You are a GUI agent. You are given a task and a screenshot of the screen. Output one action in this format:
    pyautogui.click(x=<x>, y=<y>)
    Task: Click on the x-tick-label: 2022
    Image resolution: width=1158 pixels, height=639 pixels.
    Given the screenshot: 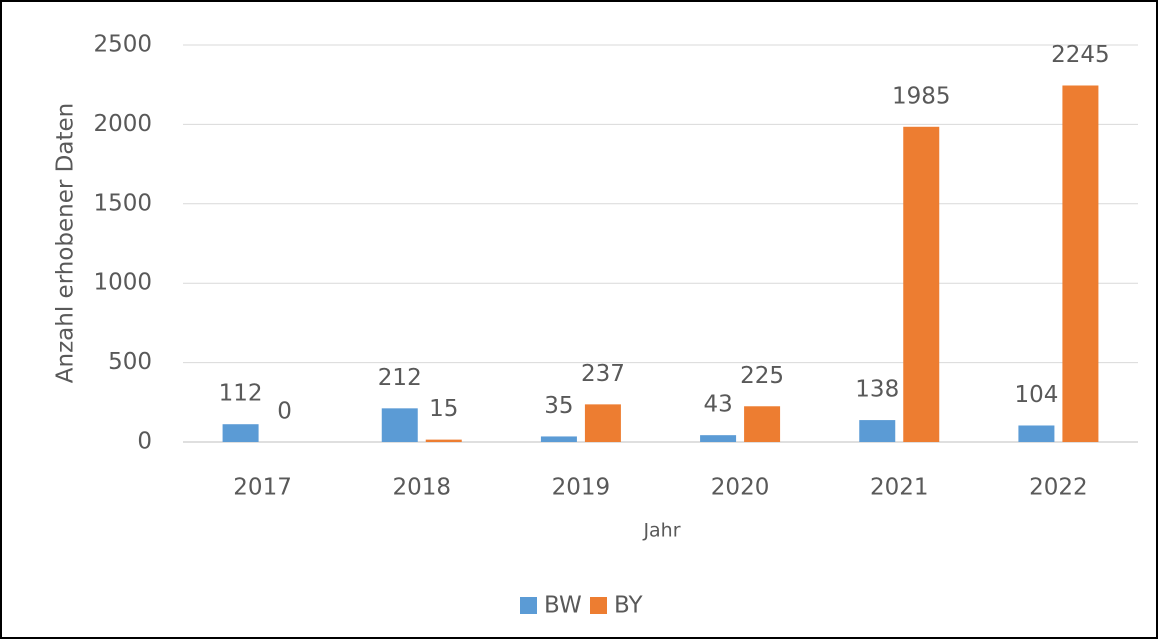 What is the action you would take?
    pyautogui.click(x=1058, y=488)
    